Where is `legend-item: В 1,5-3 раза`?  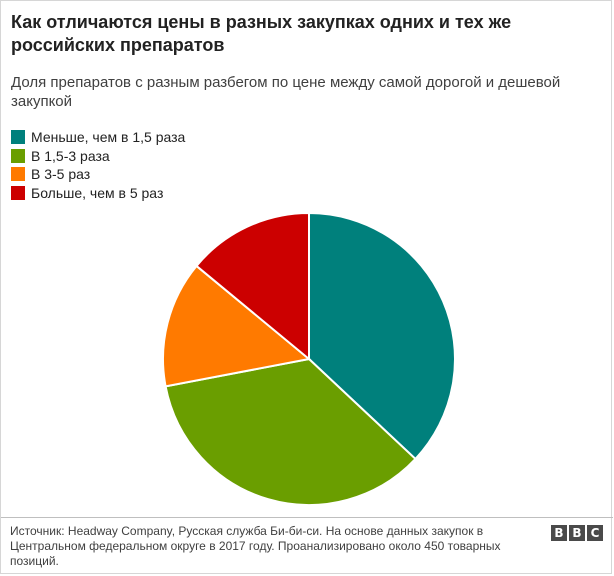 legend-item: В 1,5-3 раза is located at coordinates (98, 156).